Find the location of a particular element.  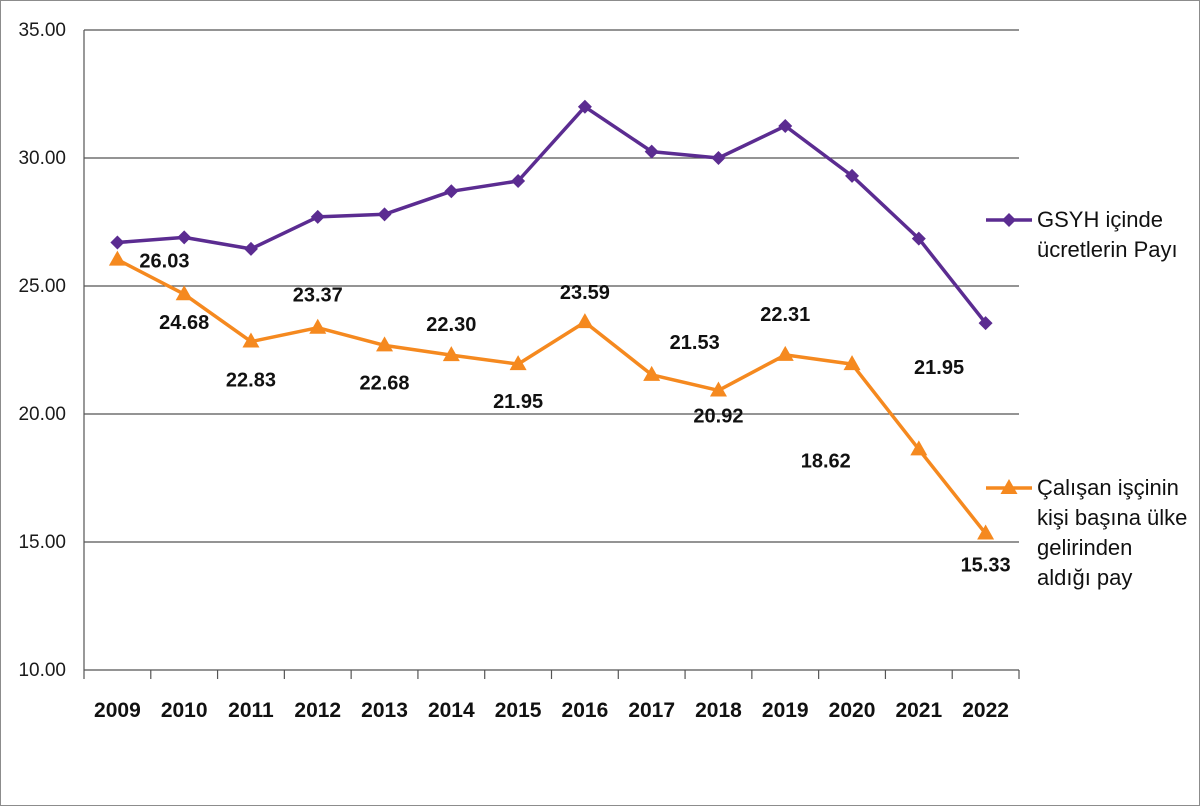

data-label: 18.62 is located at coordinates (826, 461).